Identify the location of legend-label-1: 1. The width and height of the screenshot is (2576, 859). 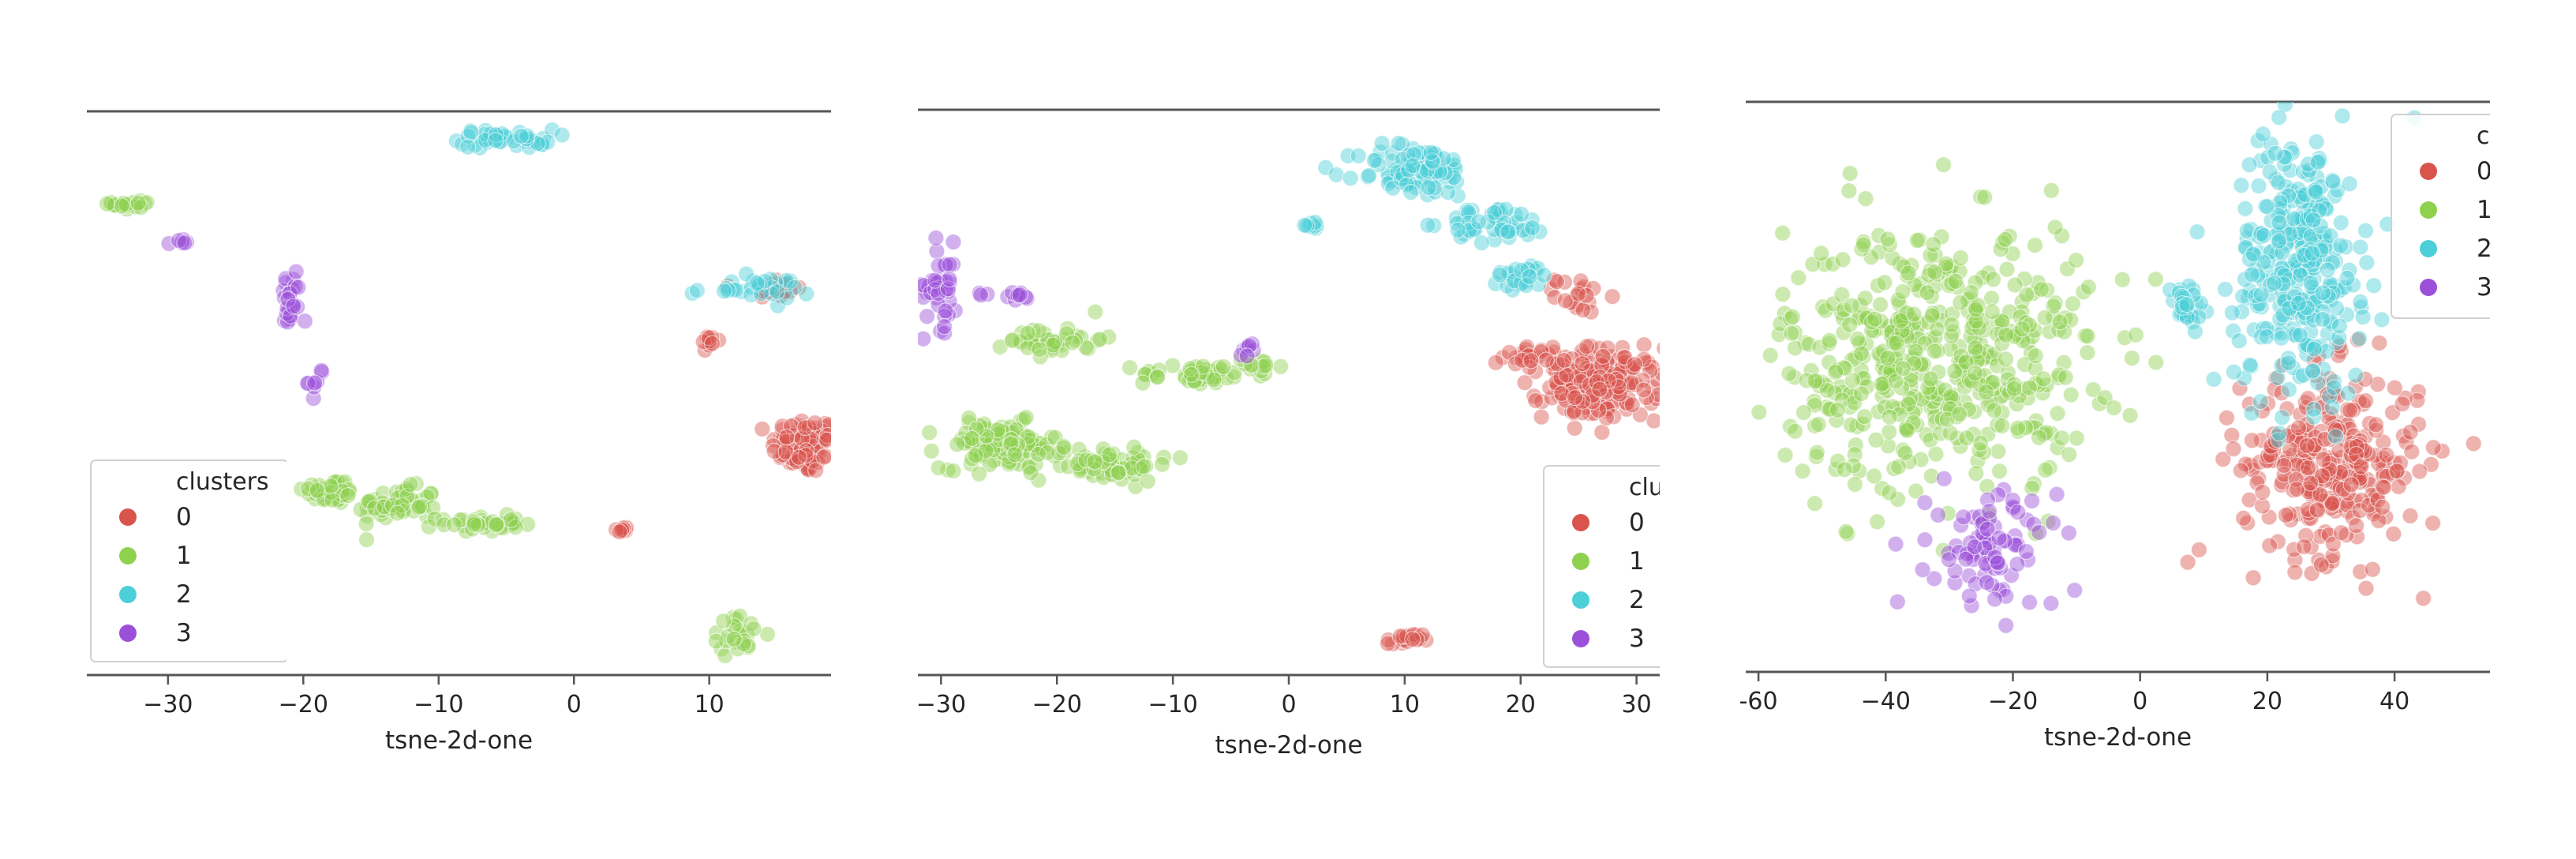
(184, 556).